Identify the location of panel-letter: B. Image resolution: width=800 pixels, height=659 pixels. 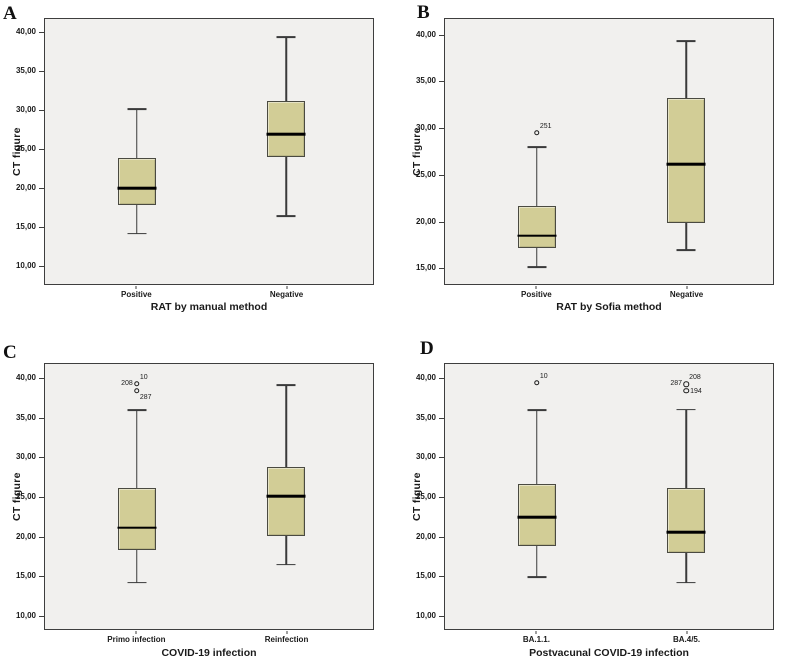
(423, 12).